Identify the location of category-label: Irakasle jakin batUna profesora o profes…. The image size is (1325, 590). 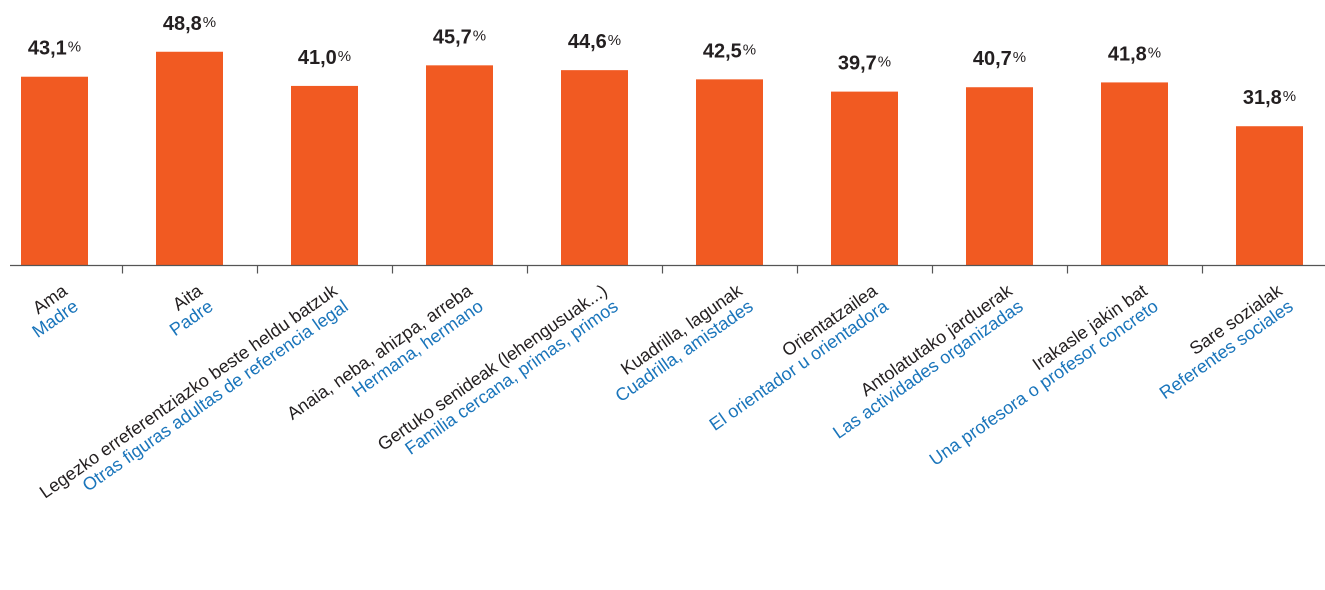
(1038, 374).